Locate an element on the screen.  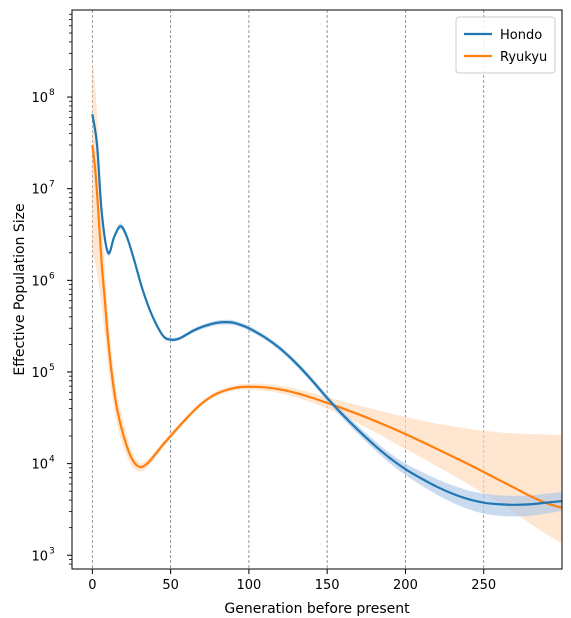
x-tick-label: 100 is located at coordinates (248, 585).